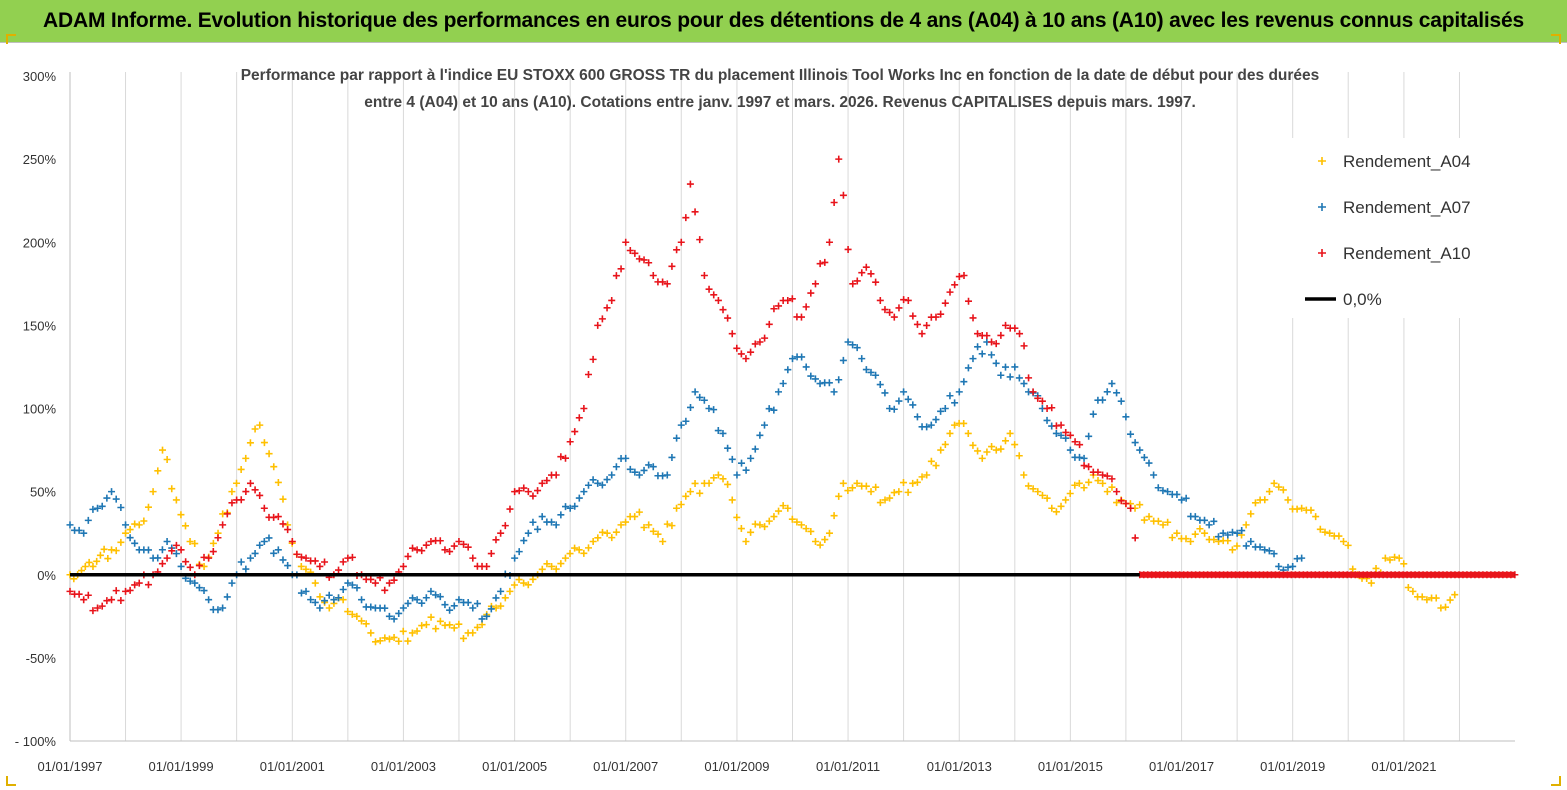 The height and width of the screenshot is (790, 1567). I want to click on legend-marker-swatch, so click(1322, 253).